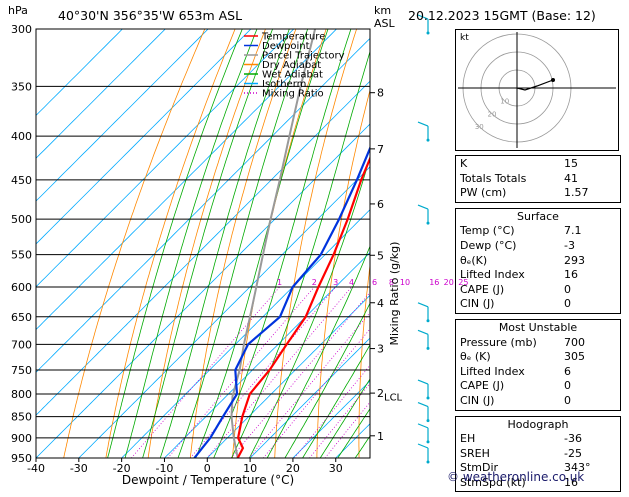 The image size is (629, 497). Describe the element at coordinates (464, 38) in the screenshot. I see `hodograph-kt-label: kt` at that location.